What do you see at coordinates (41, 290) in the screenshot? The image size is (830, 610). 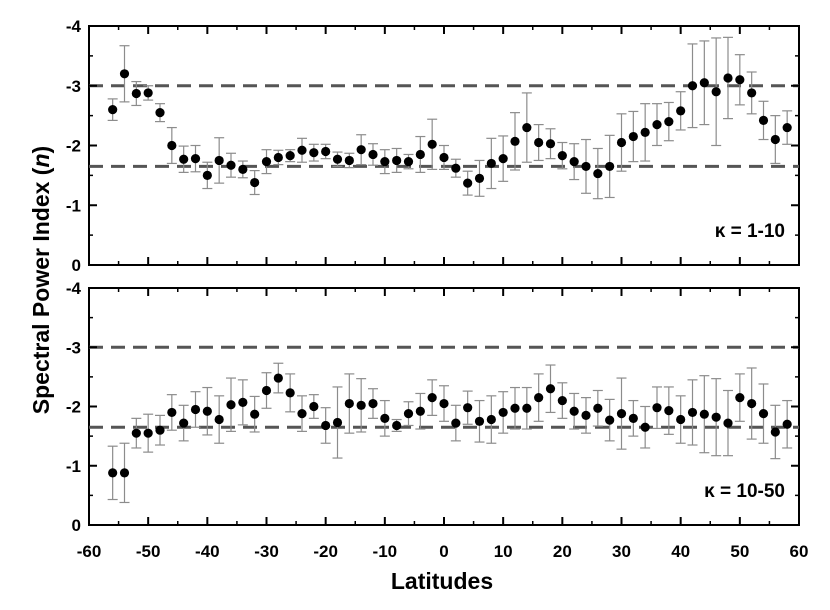 I see `y-axis-title-main: Spectral Power Index (` at bounding box center [41, 290].